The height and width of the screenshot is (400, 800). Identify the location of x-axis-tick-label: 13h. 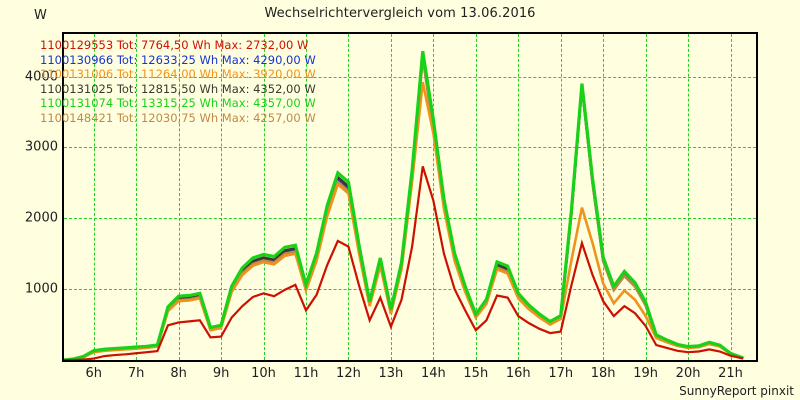
(391, 373).